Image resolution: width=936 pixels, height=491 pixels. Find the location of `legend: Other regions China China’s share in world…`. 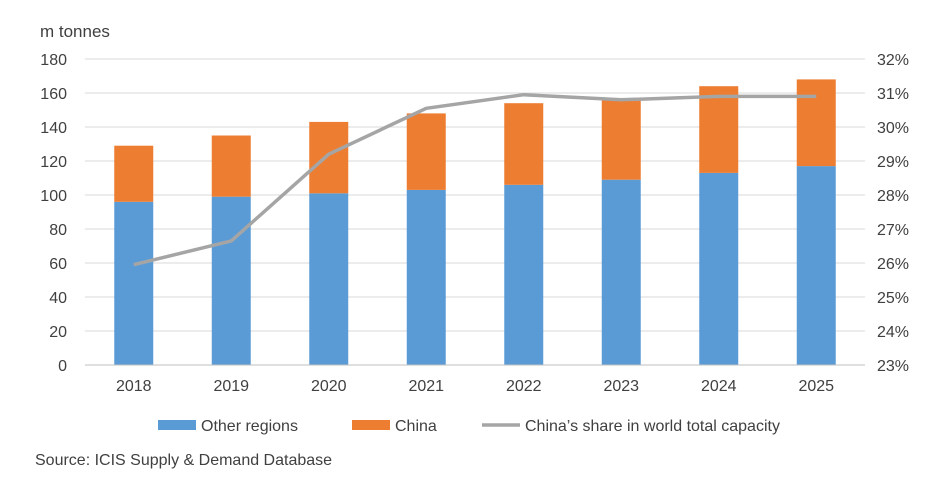

legend: Other regions China China’s share in world… is located at coordinates (469, 426).